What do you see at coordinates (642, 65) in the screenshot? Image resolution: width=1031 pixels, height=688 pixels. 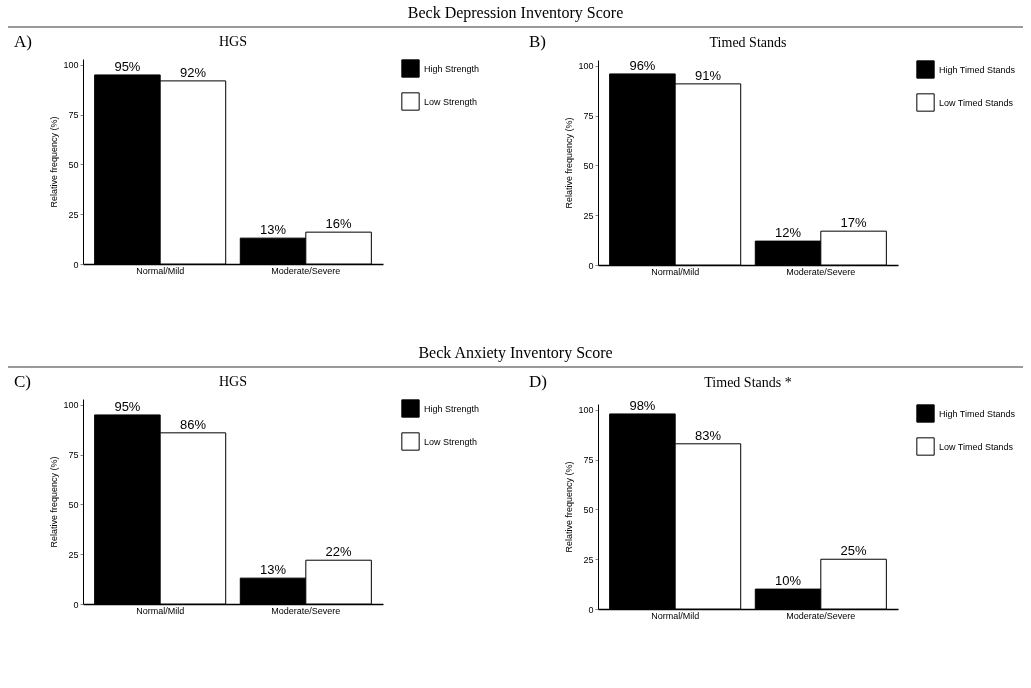 I see `data-label: 96%` at bounding box center [642, 65].